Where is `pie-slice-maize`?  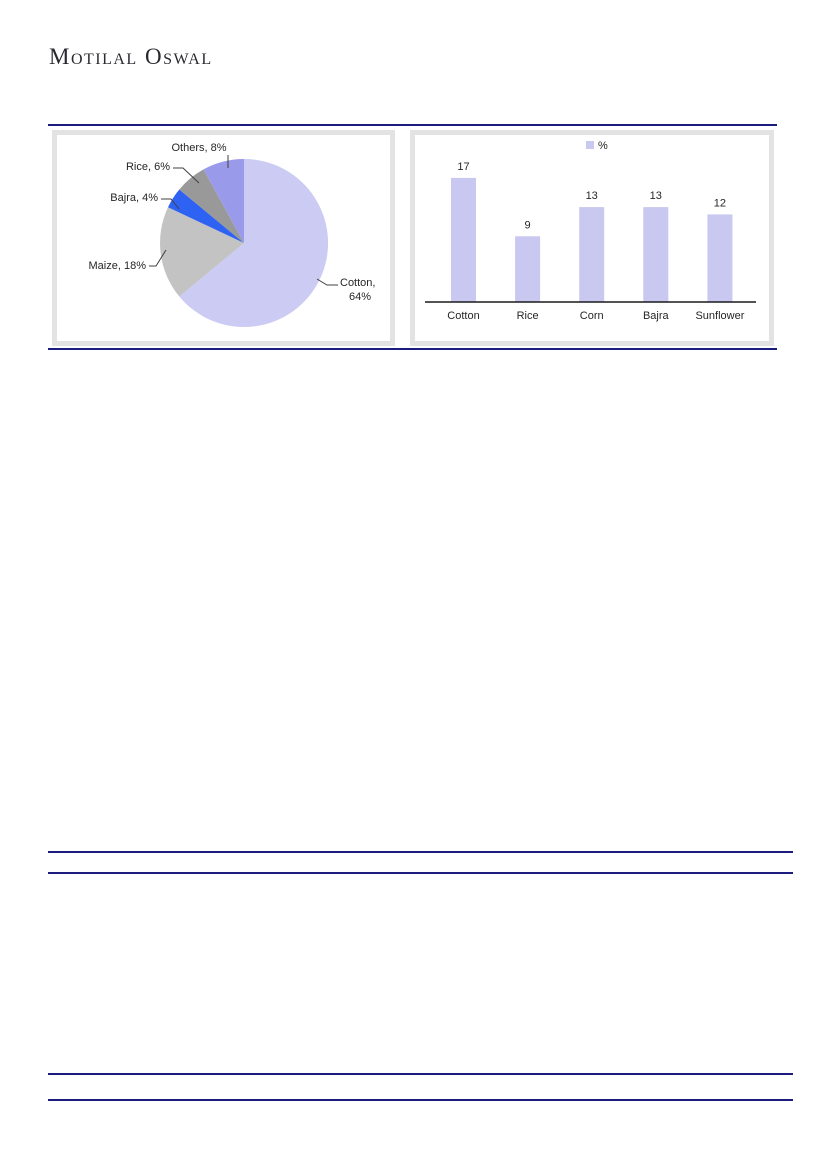
pie-slice-maize is located at coordinates (202, 252).